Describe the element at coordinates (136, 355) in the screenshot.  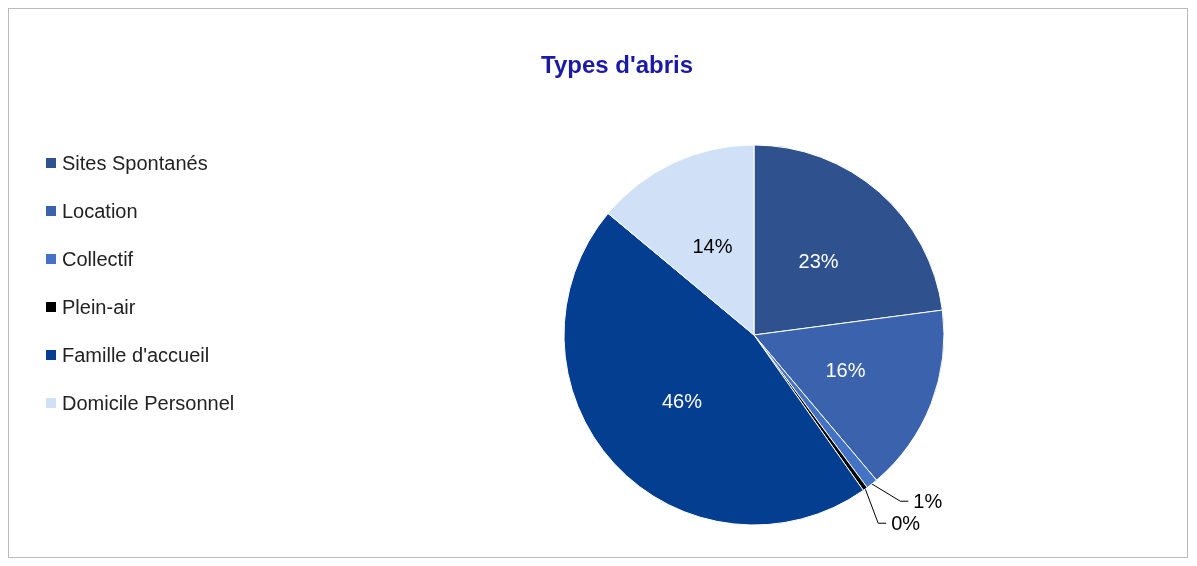
I see `legend-label: Famille d'accueil` at that location.